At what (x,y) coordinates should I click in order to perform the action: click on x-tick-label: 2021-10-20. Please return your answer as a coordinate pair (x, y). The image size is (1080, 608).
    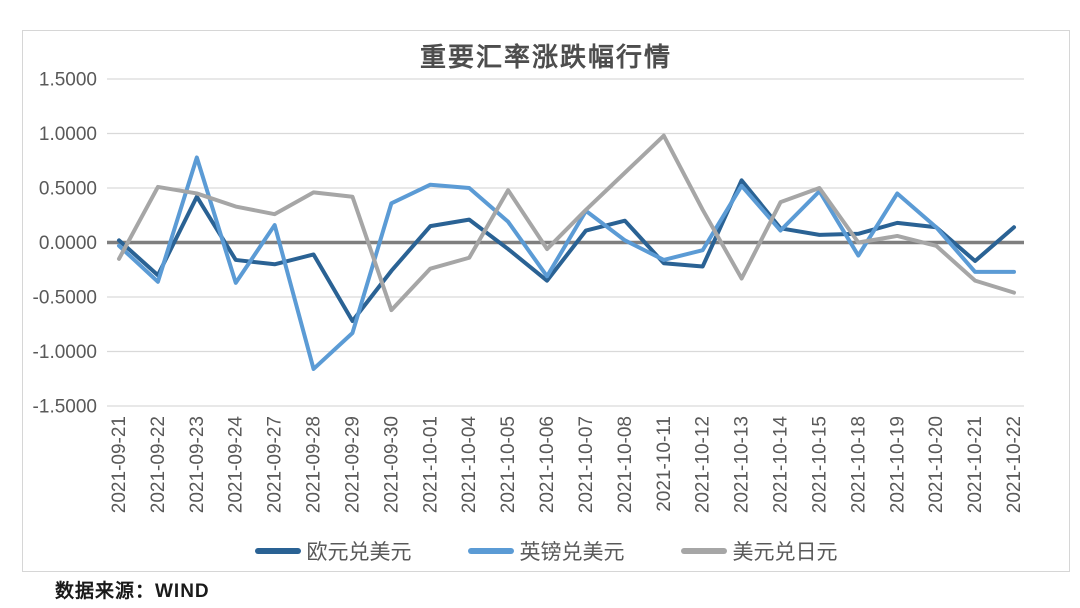
    Looking at the image, I should click on (936, 464).